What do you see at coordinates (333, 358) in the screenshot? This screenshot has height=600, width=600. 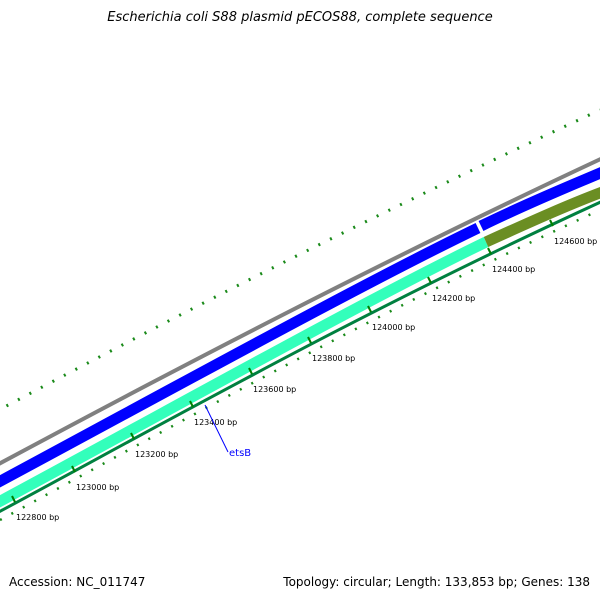 I see `tick-label: 123800 bp` at bounding box center [333, 358].